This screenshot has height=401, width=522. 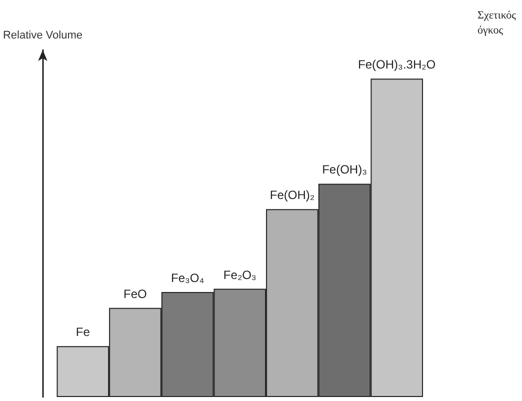 I want to click on x-tick-label: Fe(OH)₃.3H₂O, so click(x=397, y=65).